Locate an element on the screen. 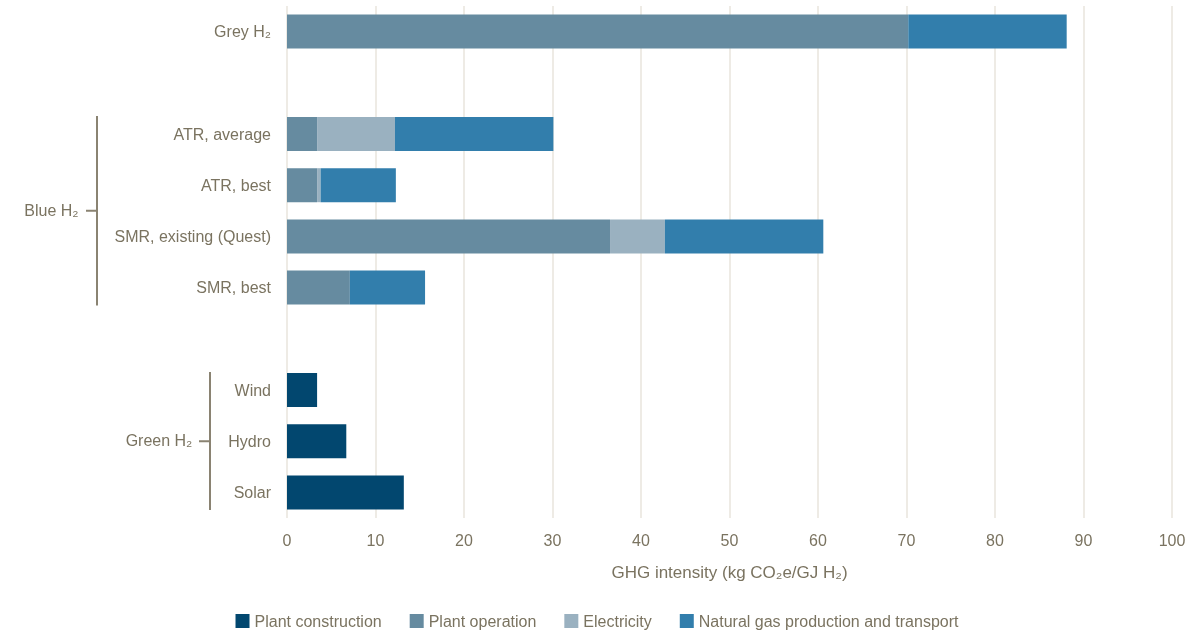 This screenshot has height=636, width=1194. x-tick-label: 0 is located at coordinates (287, 540).